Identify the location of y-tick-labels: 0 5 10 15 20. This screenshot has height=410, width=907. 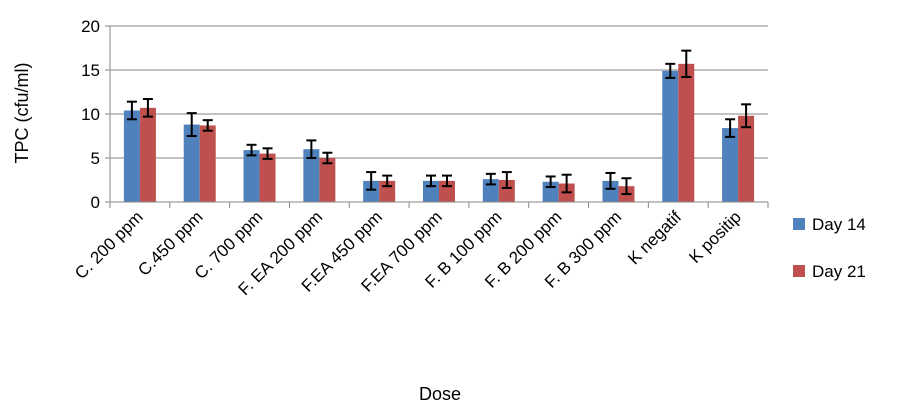
(90, 114).